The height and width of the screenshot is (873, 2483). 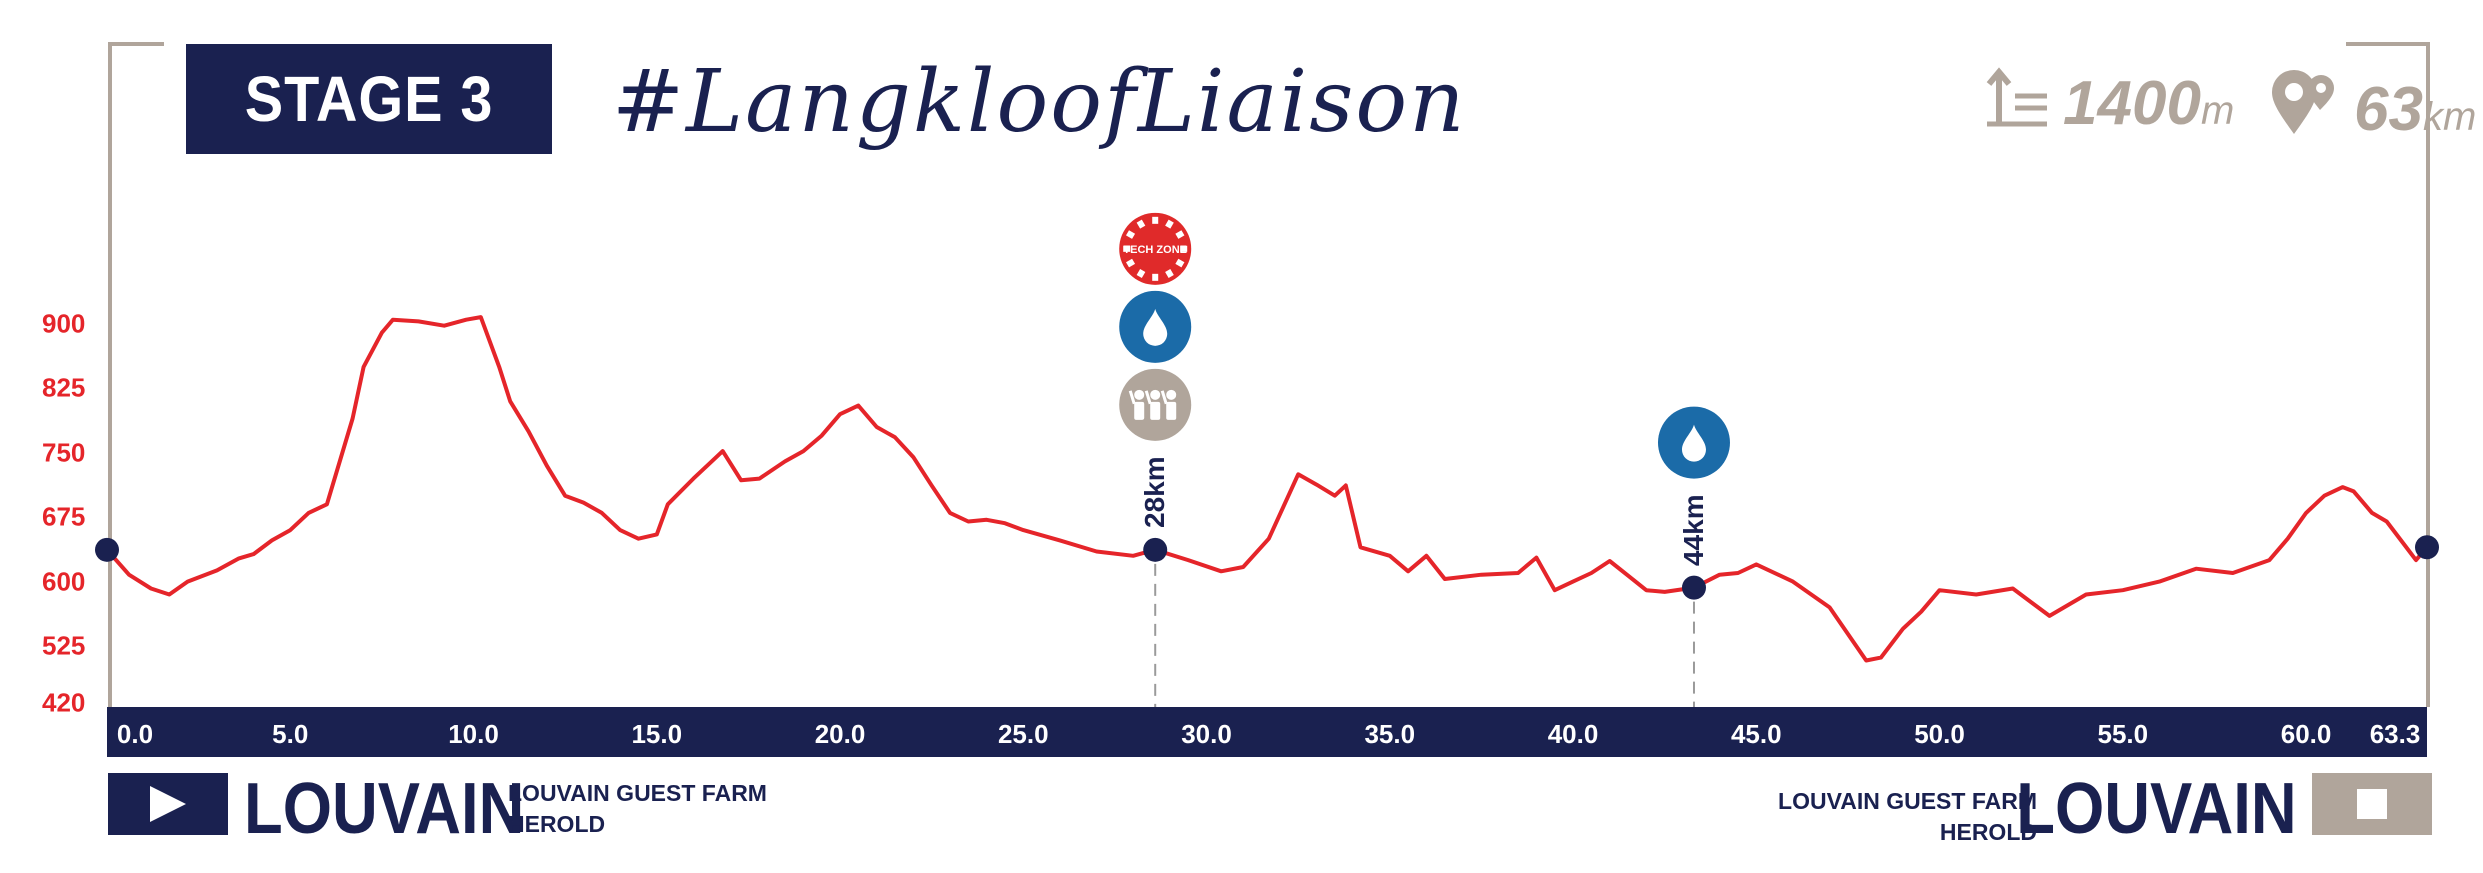 I want to click on y-tick-label: 825, so click(x=64, y=387).